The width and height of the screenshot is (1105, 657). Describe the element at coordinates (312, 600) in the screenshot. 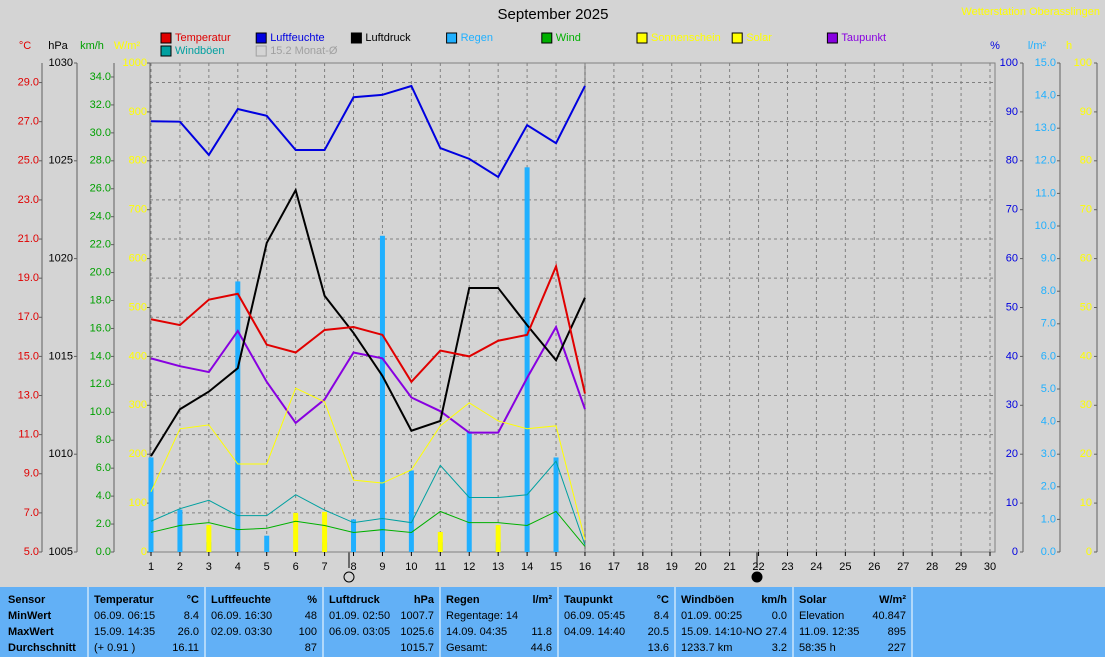

I see `column-unit: %` at that location.